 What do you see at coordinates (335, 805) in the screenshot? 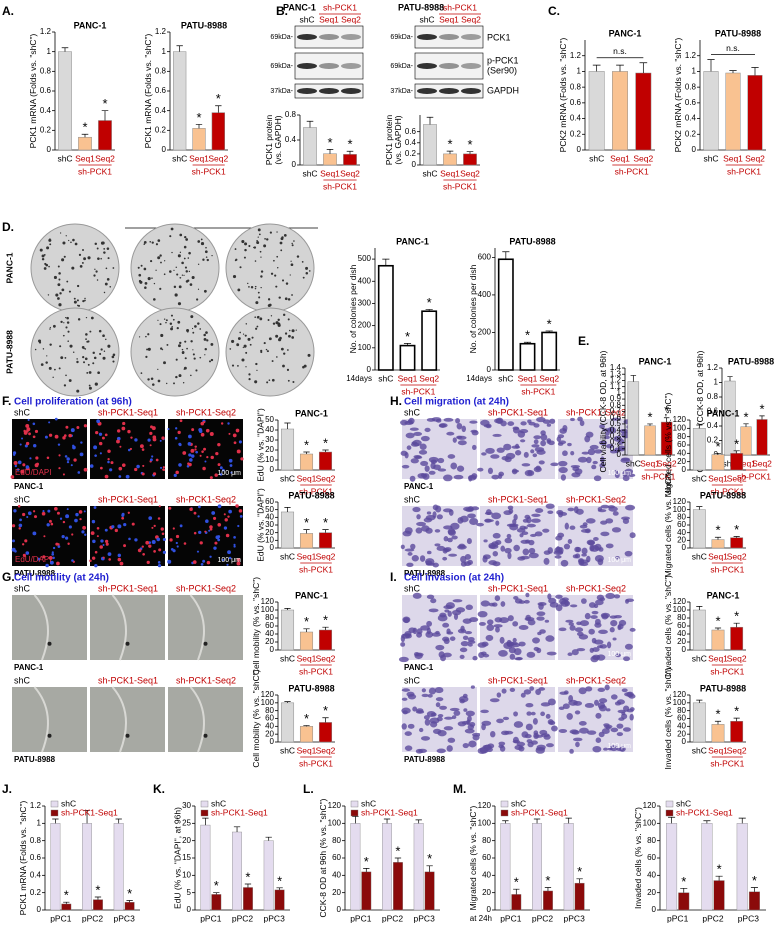
I see `y-tick-label: 120` at bounding box center [335, 805].